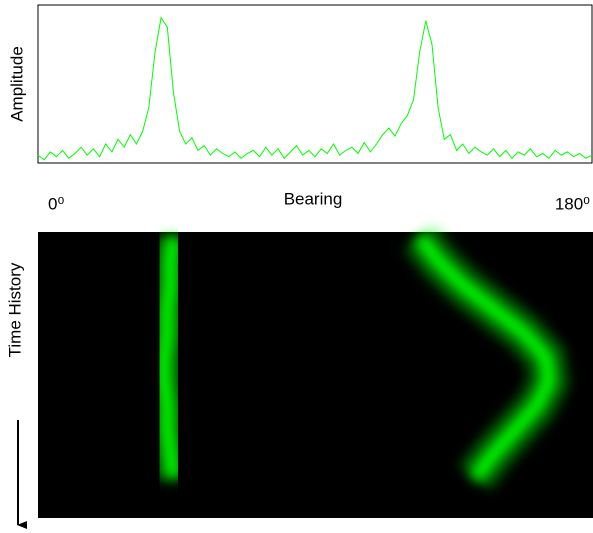  Describe the element at coordinates (572, 203) in the screenshot. I see `x-tick-label: 180⁰` at that location.